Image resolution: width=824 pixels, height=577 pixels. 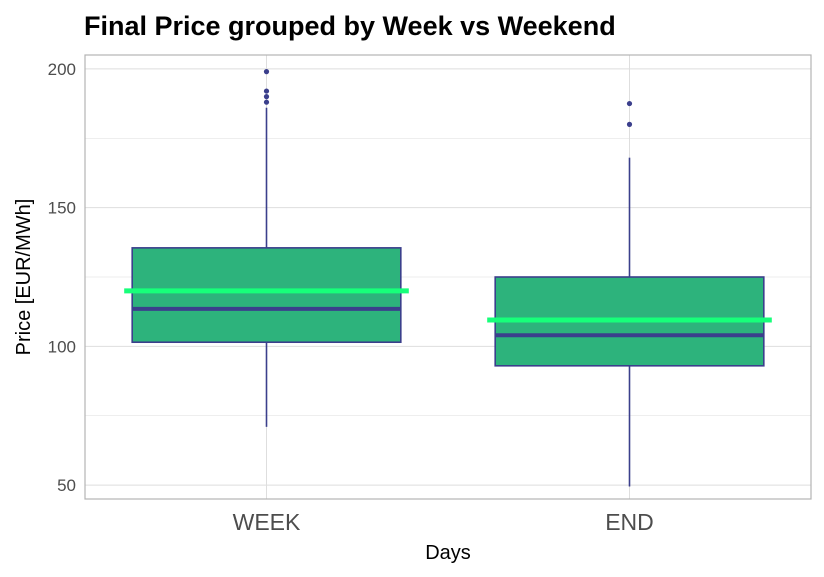 What do you see at coordinates (443, 522) in the screenshot?
I see `x-tick-labels: WEEK END` at bounding box center [443, 522].